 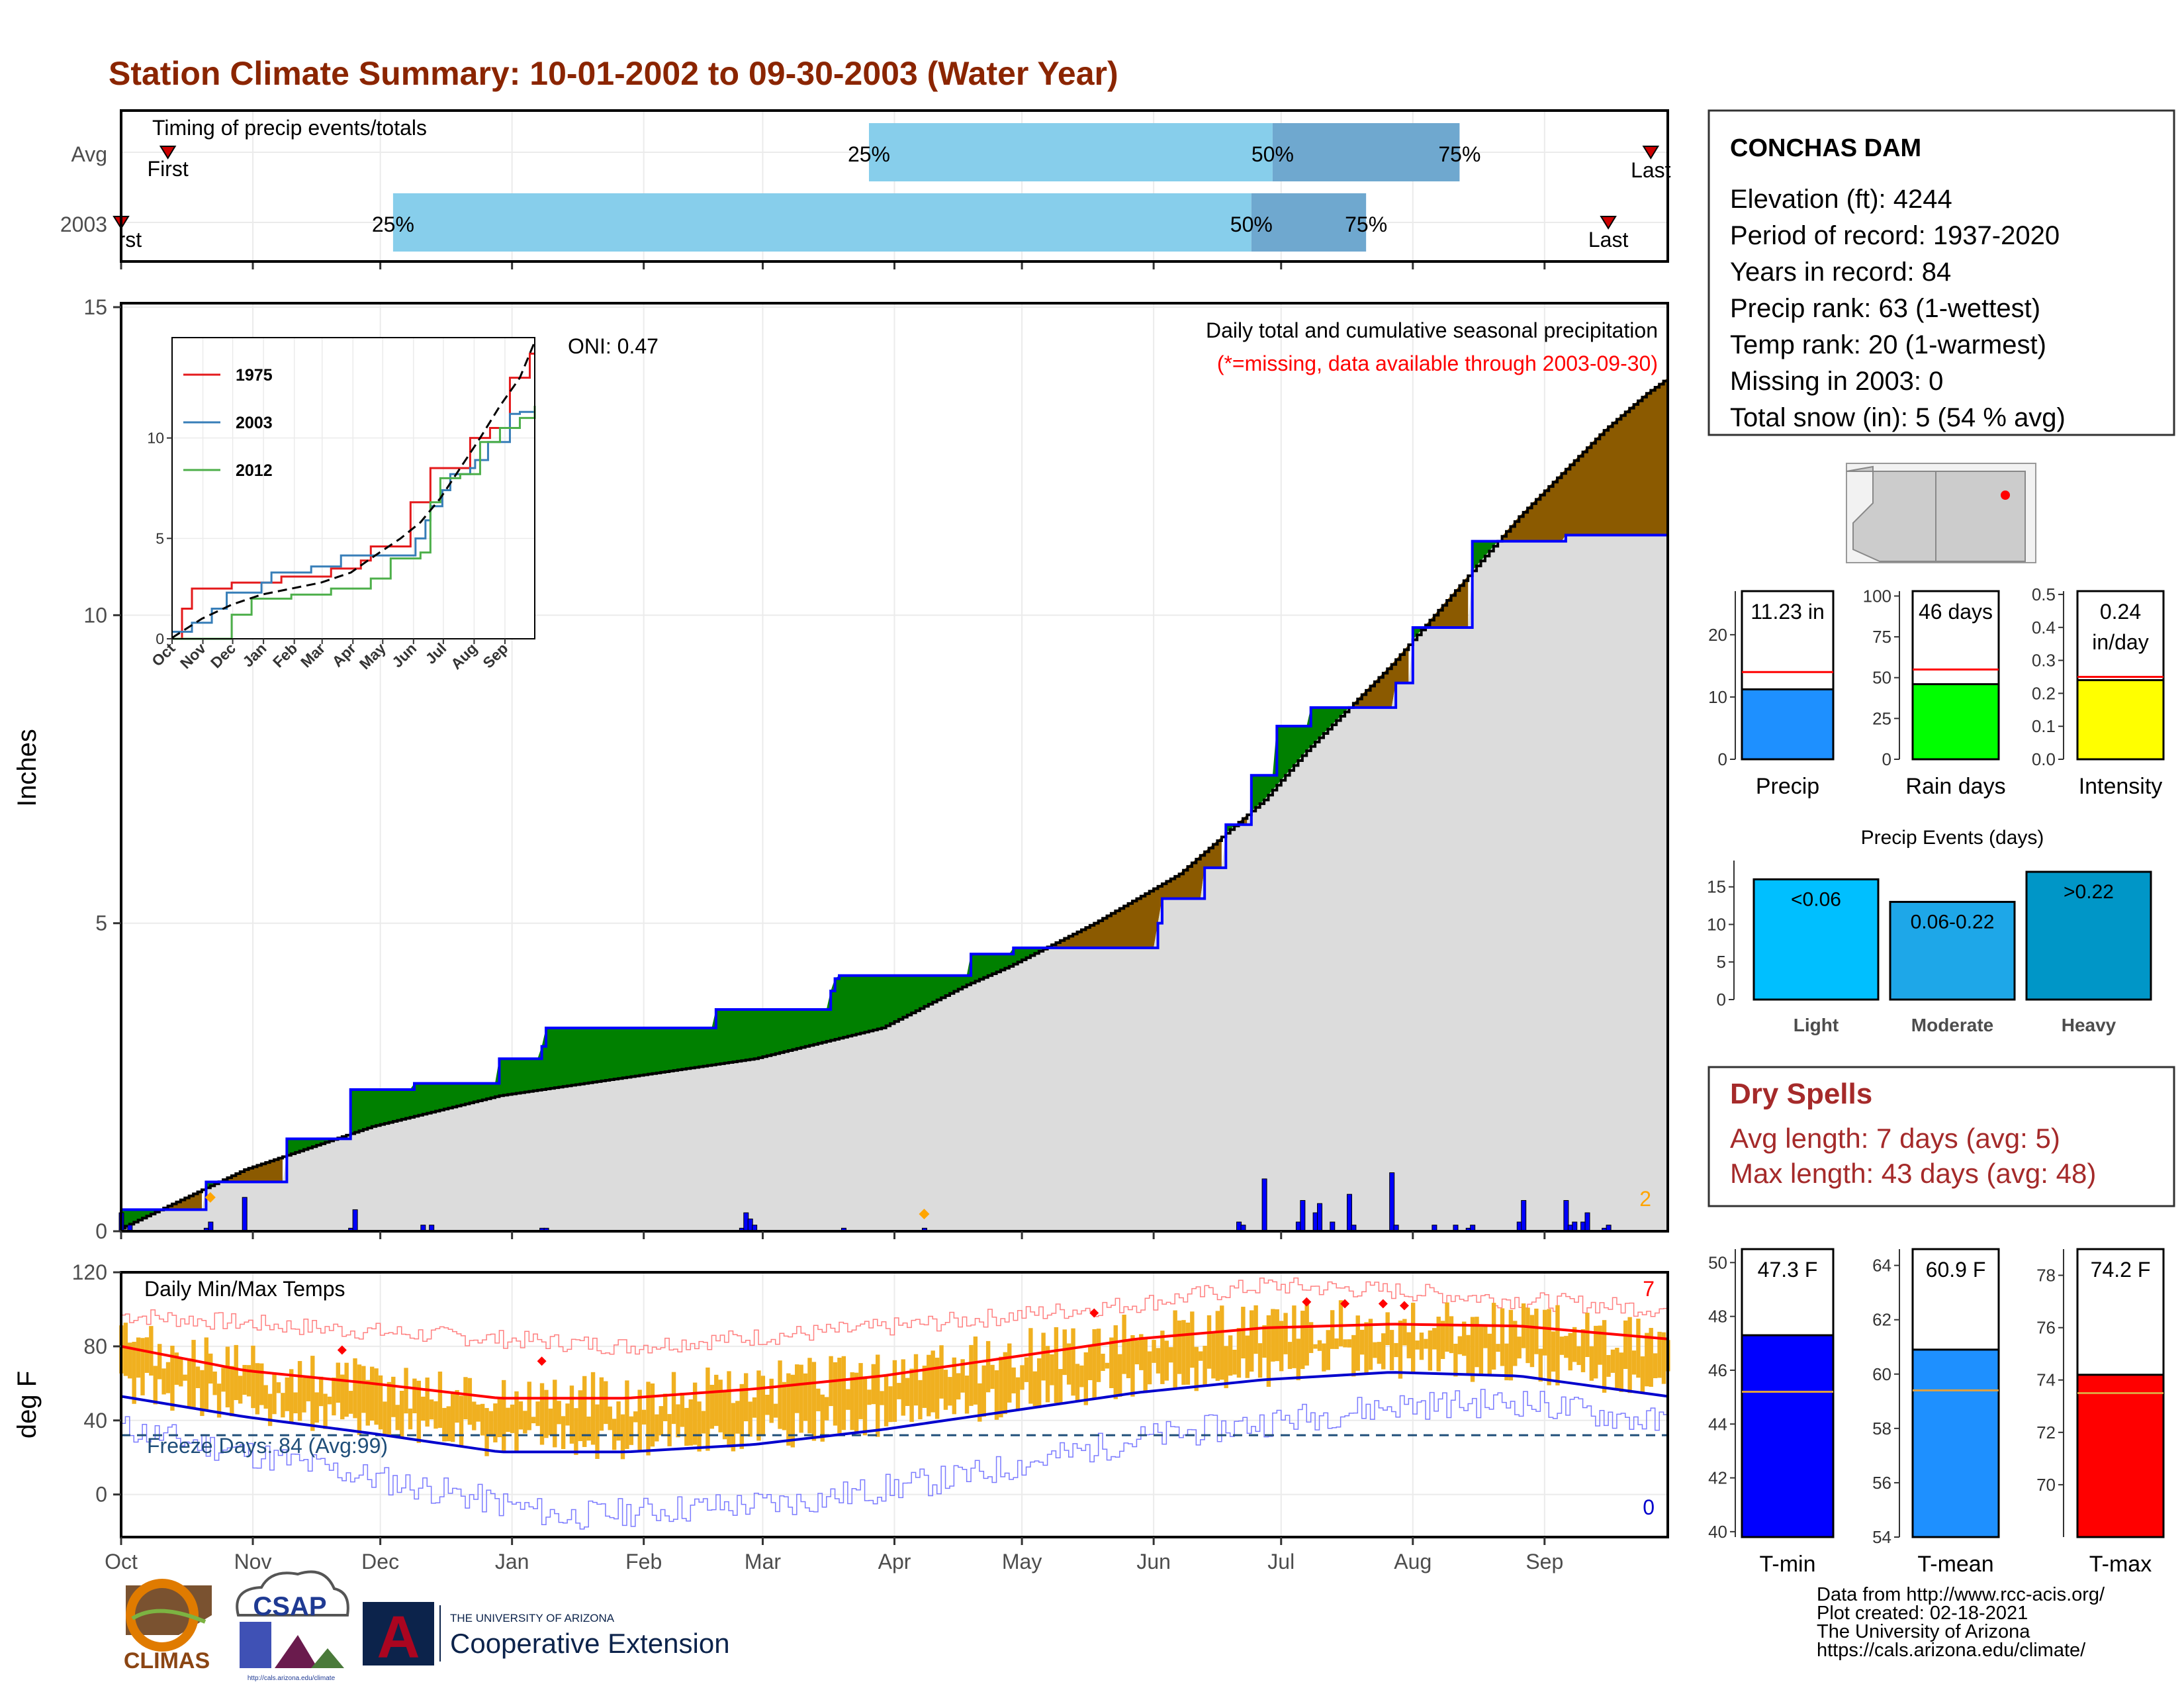 What do you see at coordinates (1826, 148) in the screenshot?
I see `station-name: CONCHAS DAM` at bounding box center [1826, 148].